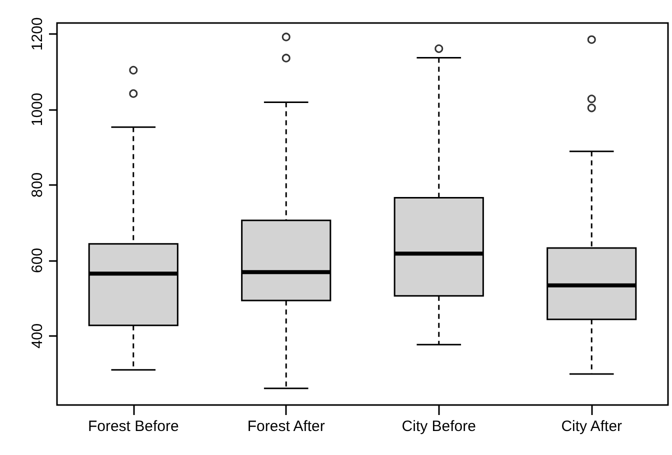 The height and width of the screenshot is (455, 672). I want to click on y-tick-label: 1000, so click(37, 109).